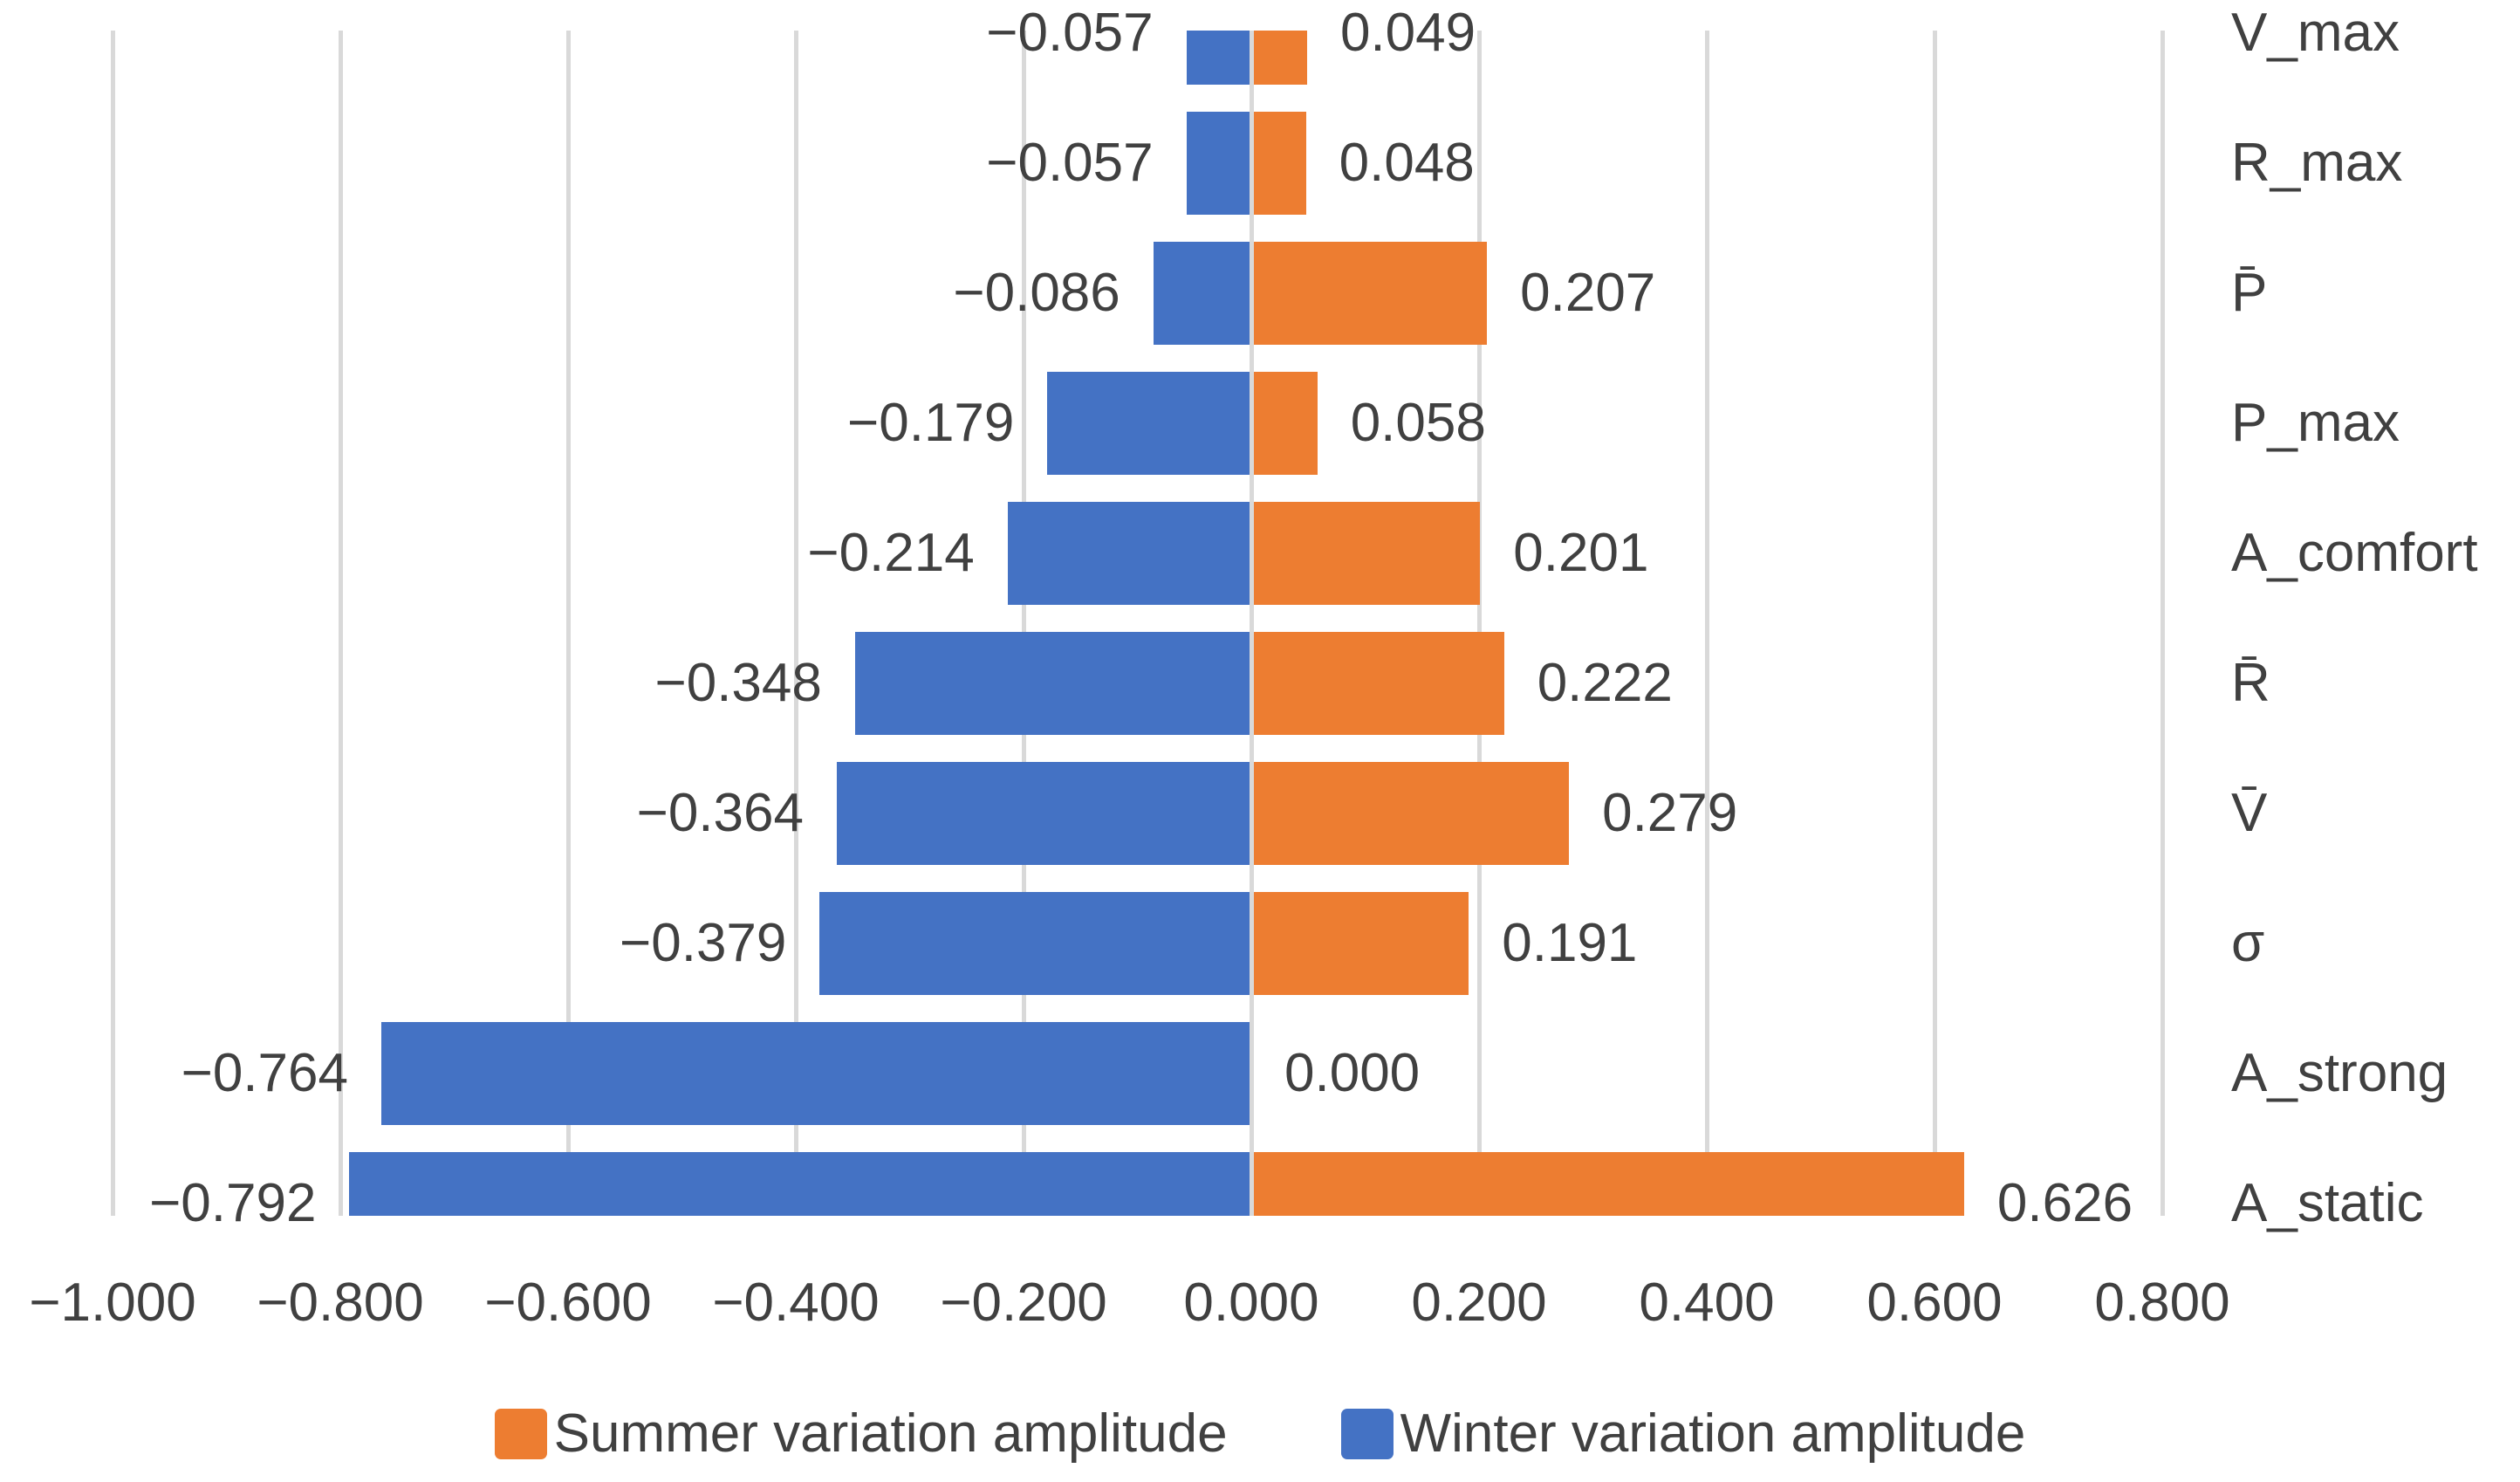 This screenshot has height=1482, width=2520. Describe the element at coordinates (1581, 553) in the screenshot. I see `summer-value-label: 0.201` at that location.